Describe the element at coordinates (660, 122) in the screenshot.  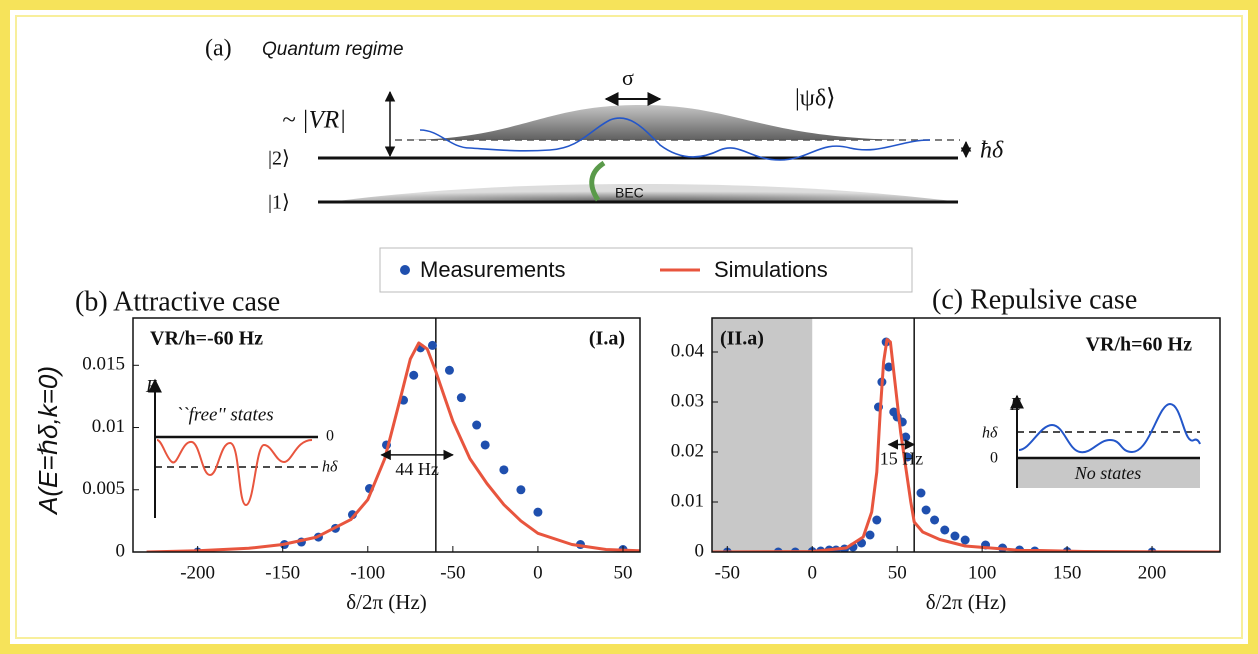
I see `wavepacket` at that location.